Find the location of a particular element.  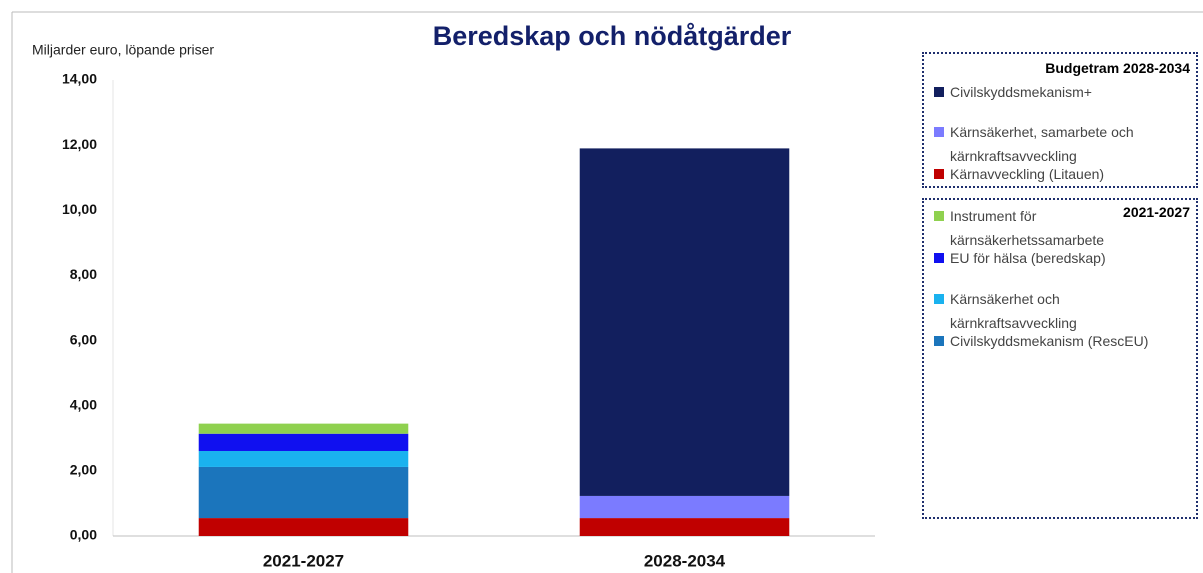

legend-entry: Kärnsäkerhet och kärnkraftsavveckling is located at coordinates (1057, 311).